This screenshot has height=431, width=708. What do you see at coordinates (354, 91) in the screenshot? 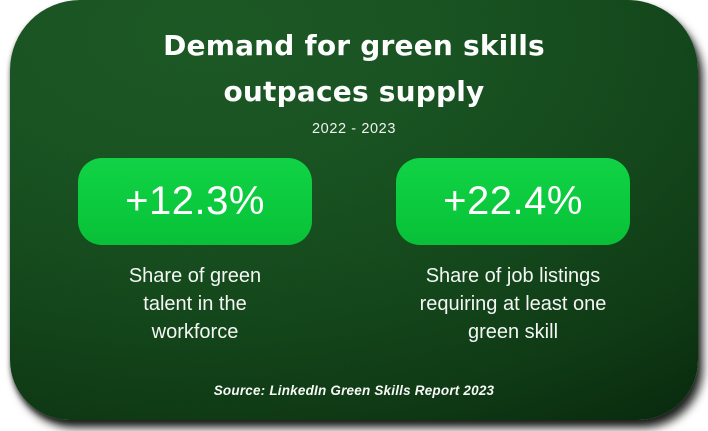
I see `title-line-2: outpaces supply` at bounding box center [354, 91].